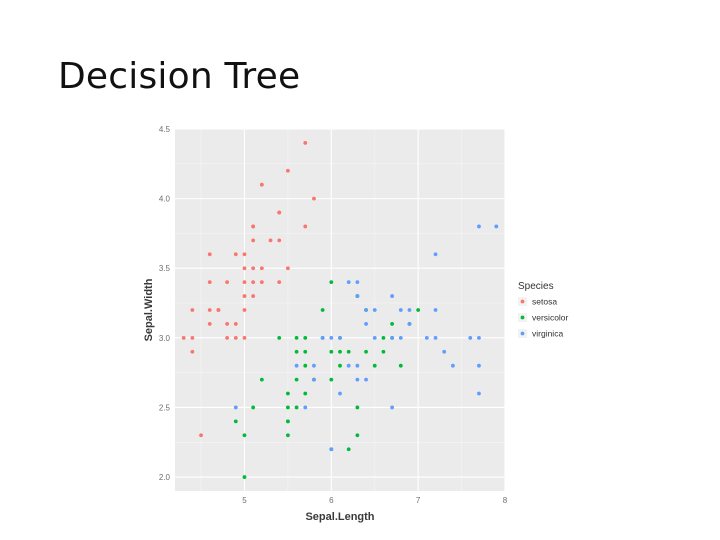  What do you see at coordinates (522, 301) in the screenshot?
I see `legend-key-setosa` at bounding box center [522, 301].